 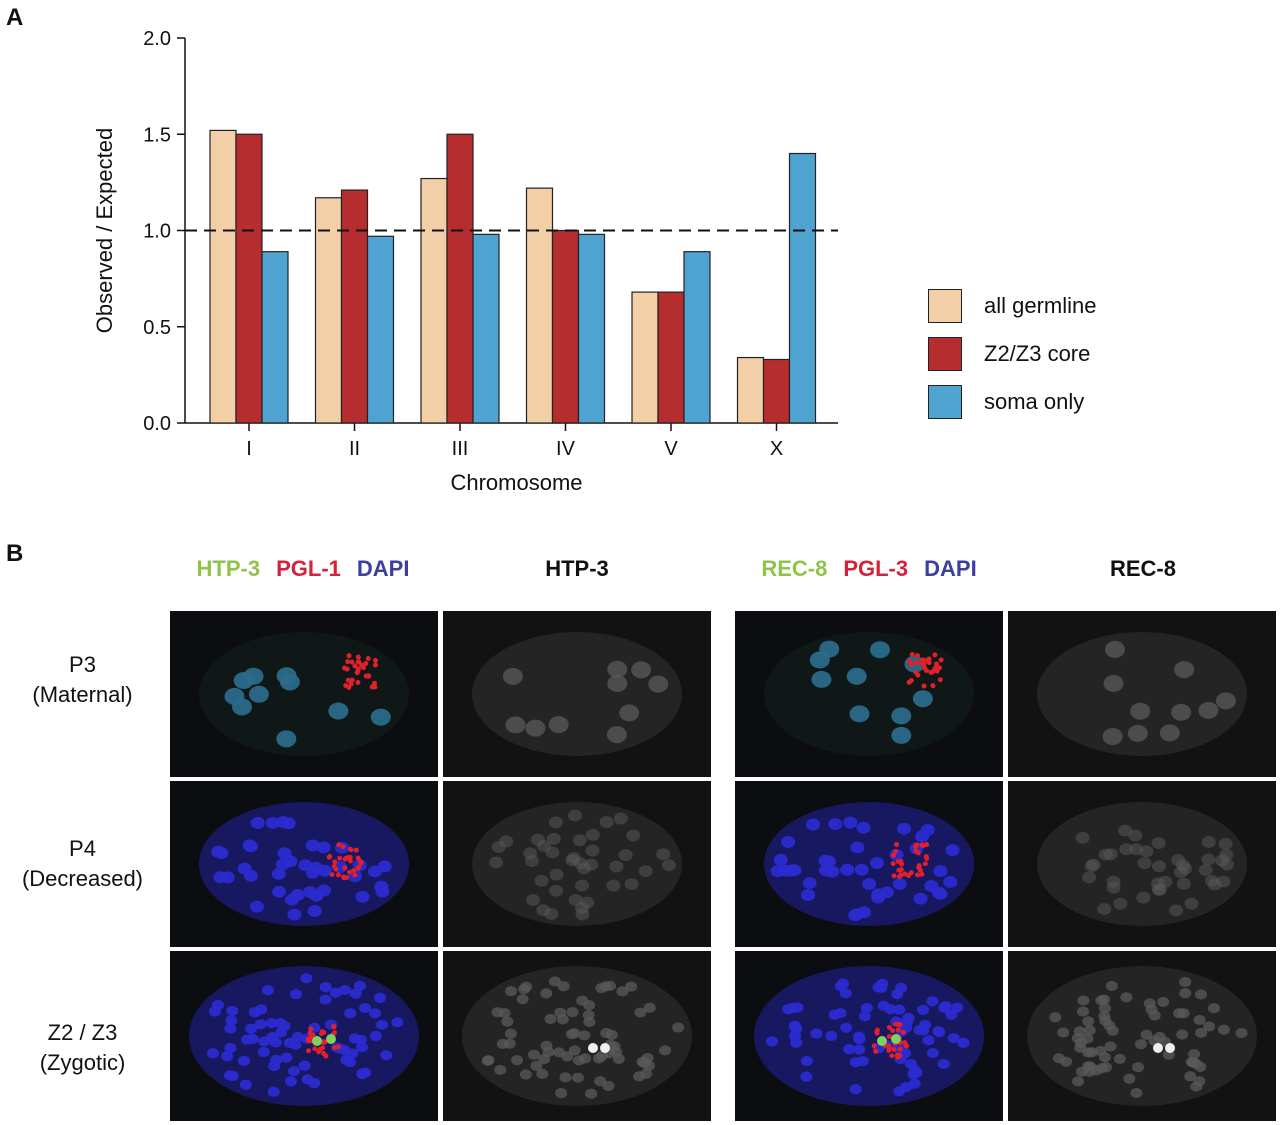 What do you see at coordinates (1034, 401) in the screenshot?
I see `legend-label: soma only` at bounding box center [1034, 401].